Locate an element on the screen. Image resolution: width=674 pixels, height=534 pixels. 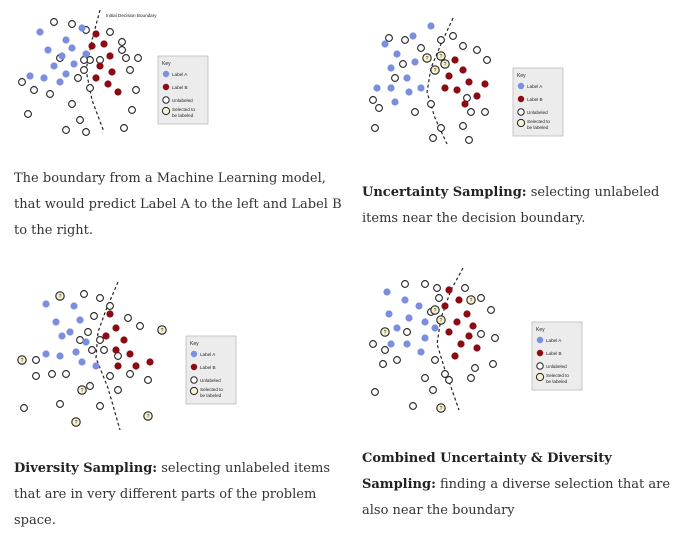
key-label-b-swatch is located at coordinates (521, 99).